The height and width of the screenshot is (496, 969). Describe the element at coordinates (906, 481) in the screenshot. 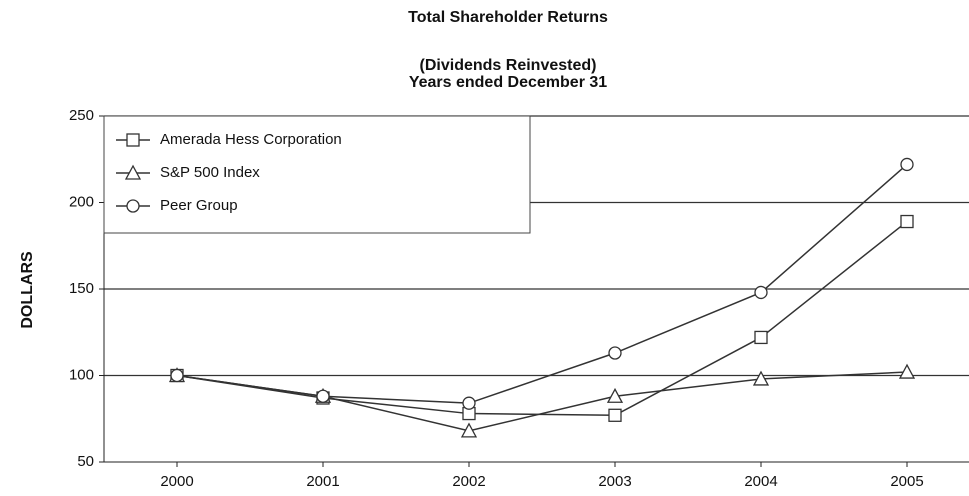

I see `x-tick-label: 2005` at that location.